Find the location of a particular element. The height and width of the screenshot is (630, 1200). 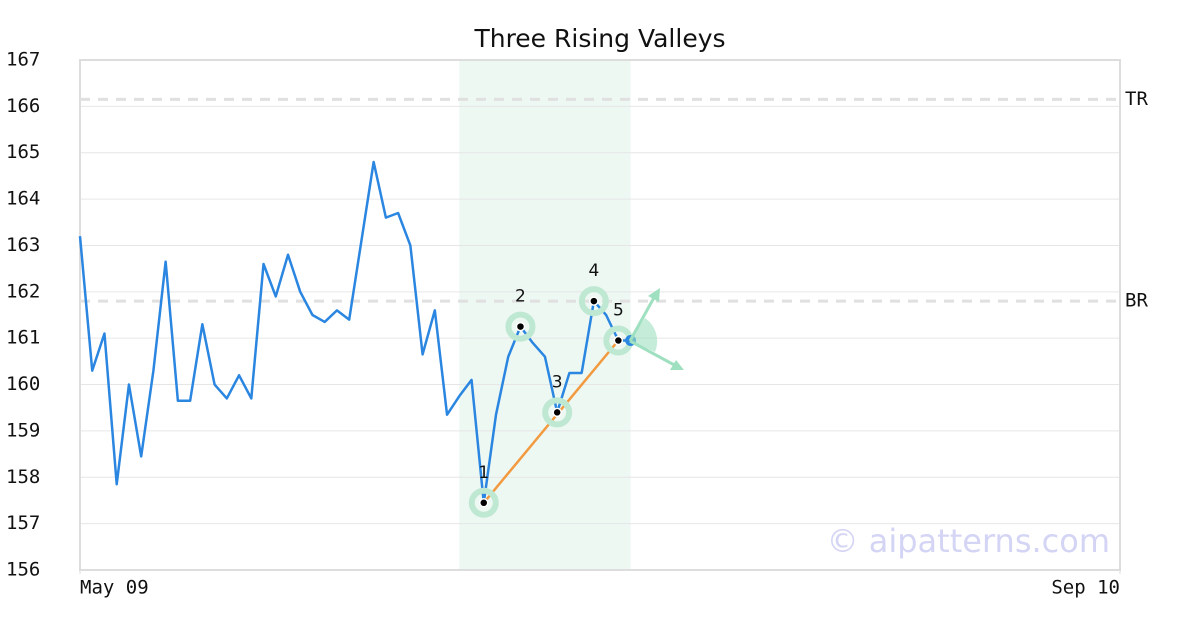

y-tick-label: 166 is located at coordinates (23, 106).